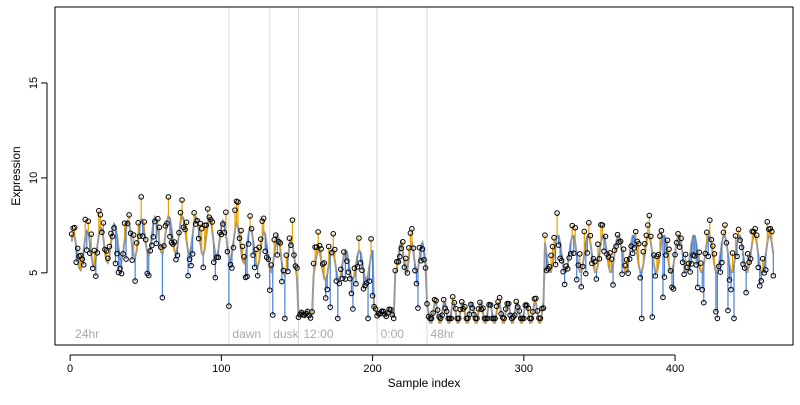 This screenshot has width=800, height=405. I want to click on annotation-label: 12:00, so click(319, 334).